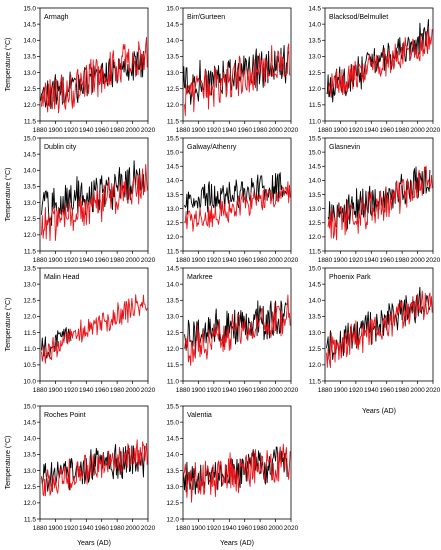 The image size is (441, 550). What do you see at coordinates (172, 138) in the screenshot?
I see `y-tick-label: 15.5` at bounding box center [172, 138].